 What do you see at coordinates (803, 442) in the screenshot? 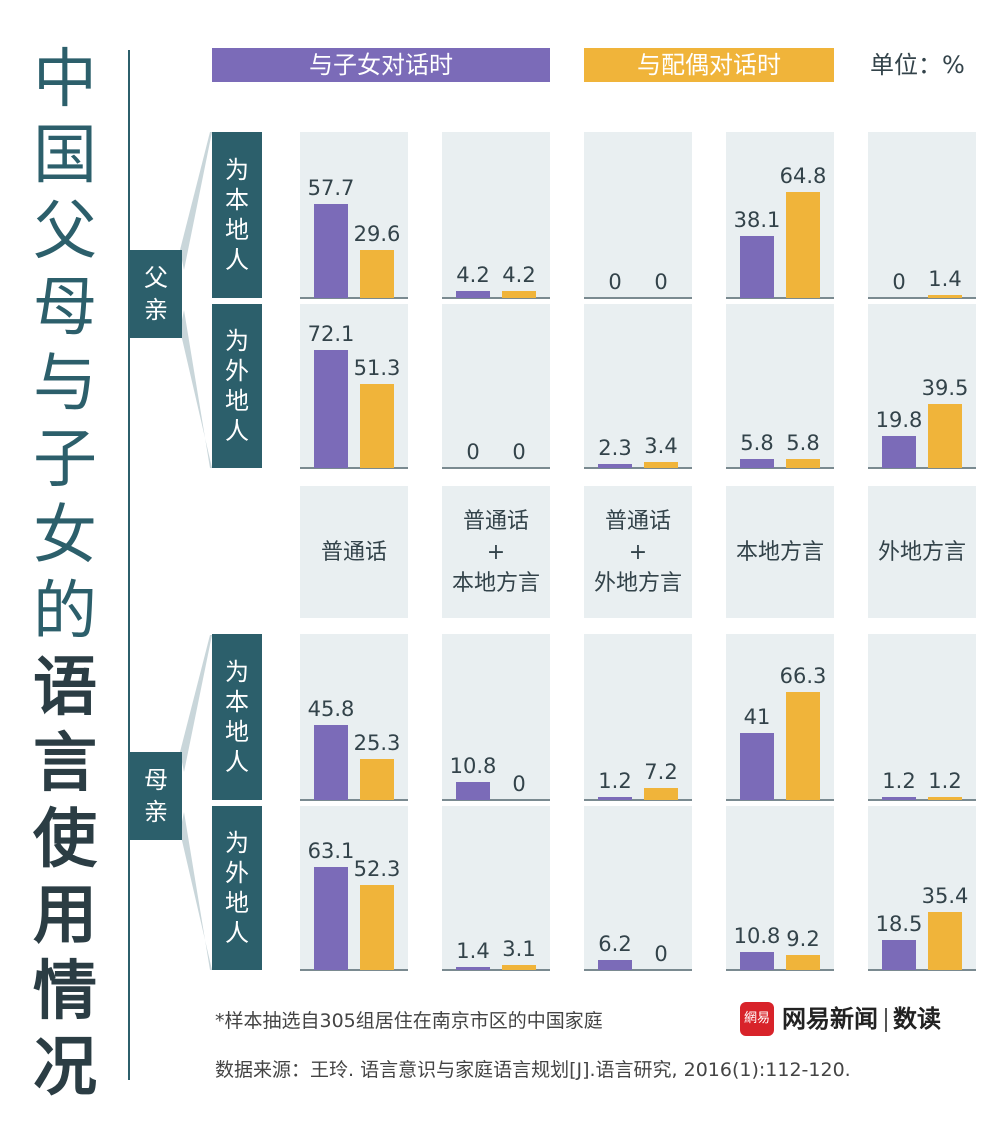
I see `data-label: 5.8` at bounding box center [803, 442].